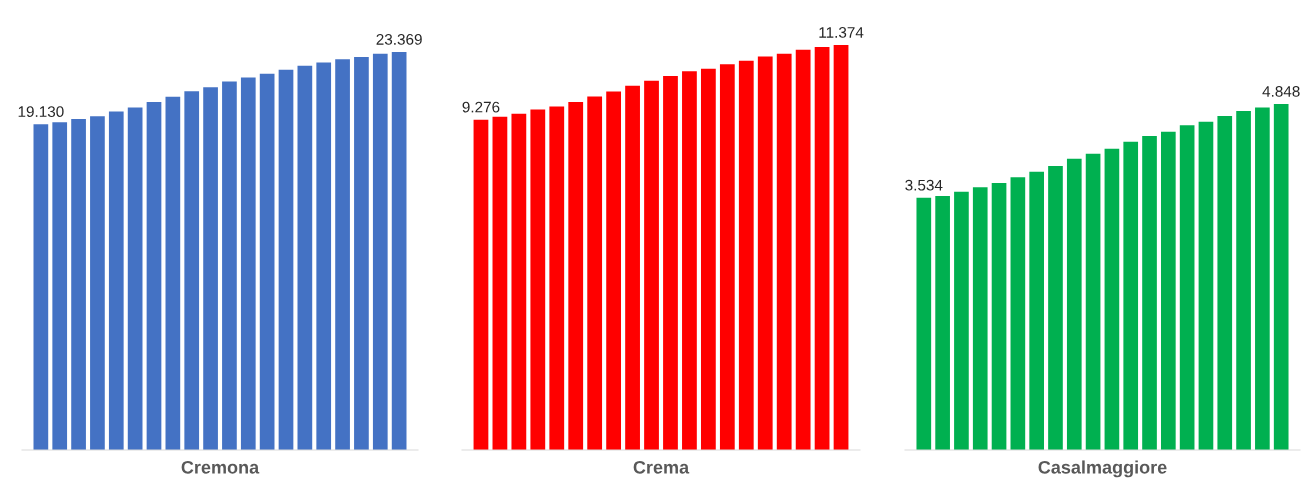  I want to click on data-label: 19.130, so click(41, 112).